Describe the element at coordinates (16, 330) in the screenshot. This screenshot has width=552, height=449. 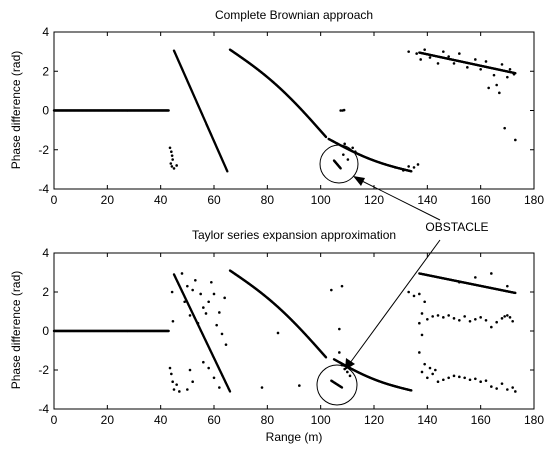
I see `bottom-y-axis-label: Phase difference (rad)` at that location.